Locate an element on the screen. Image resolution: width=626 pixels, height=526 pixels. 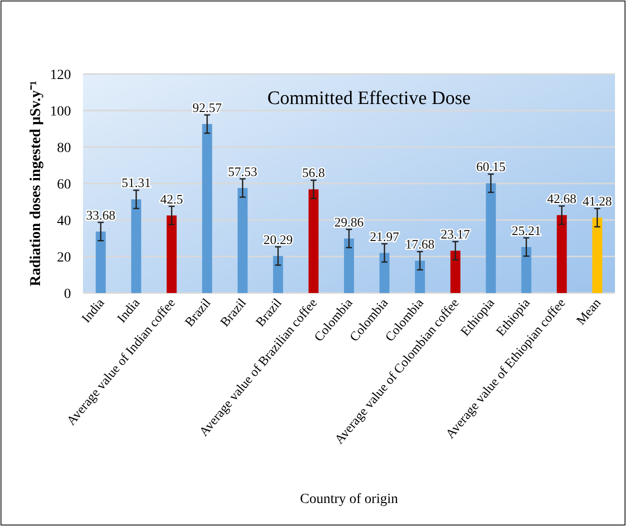
y-tick-label: 60 is located at coordinates (64, 185).